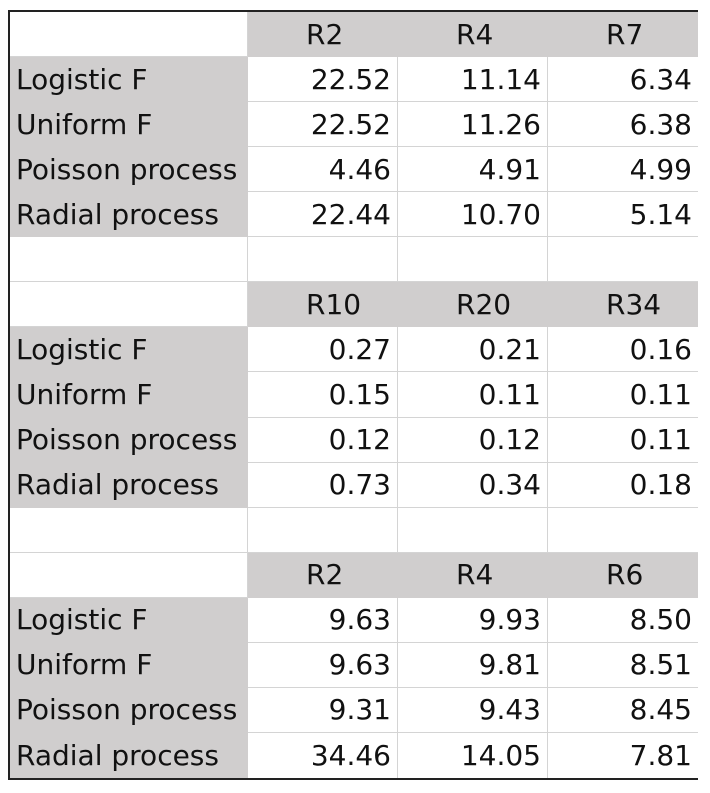 The height and width of the screenshot is (793, 710). I want to click on column-header-cell: R7, so click(623, 35).